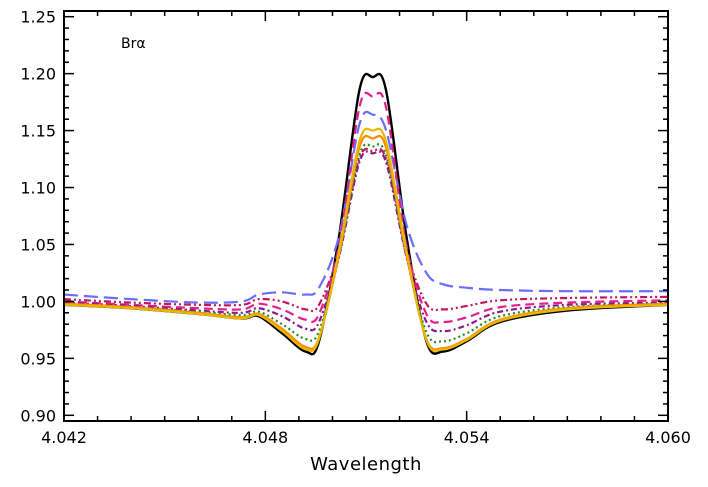 Image resolution: width=708 pixels, height=487 pixels. I want to click on y-tick-label: 1.15, so click(38, 131).